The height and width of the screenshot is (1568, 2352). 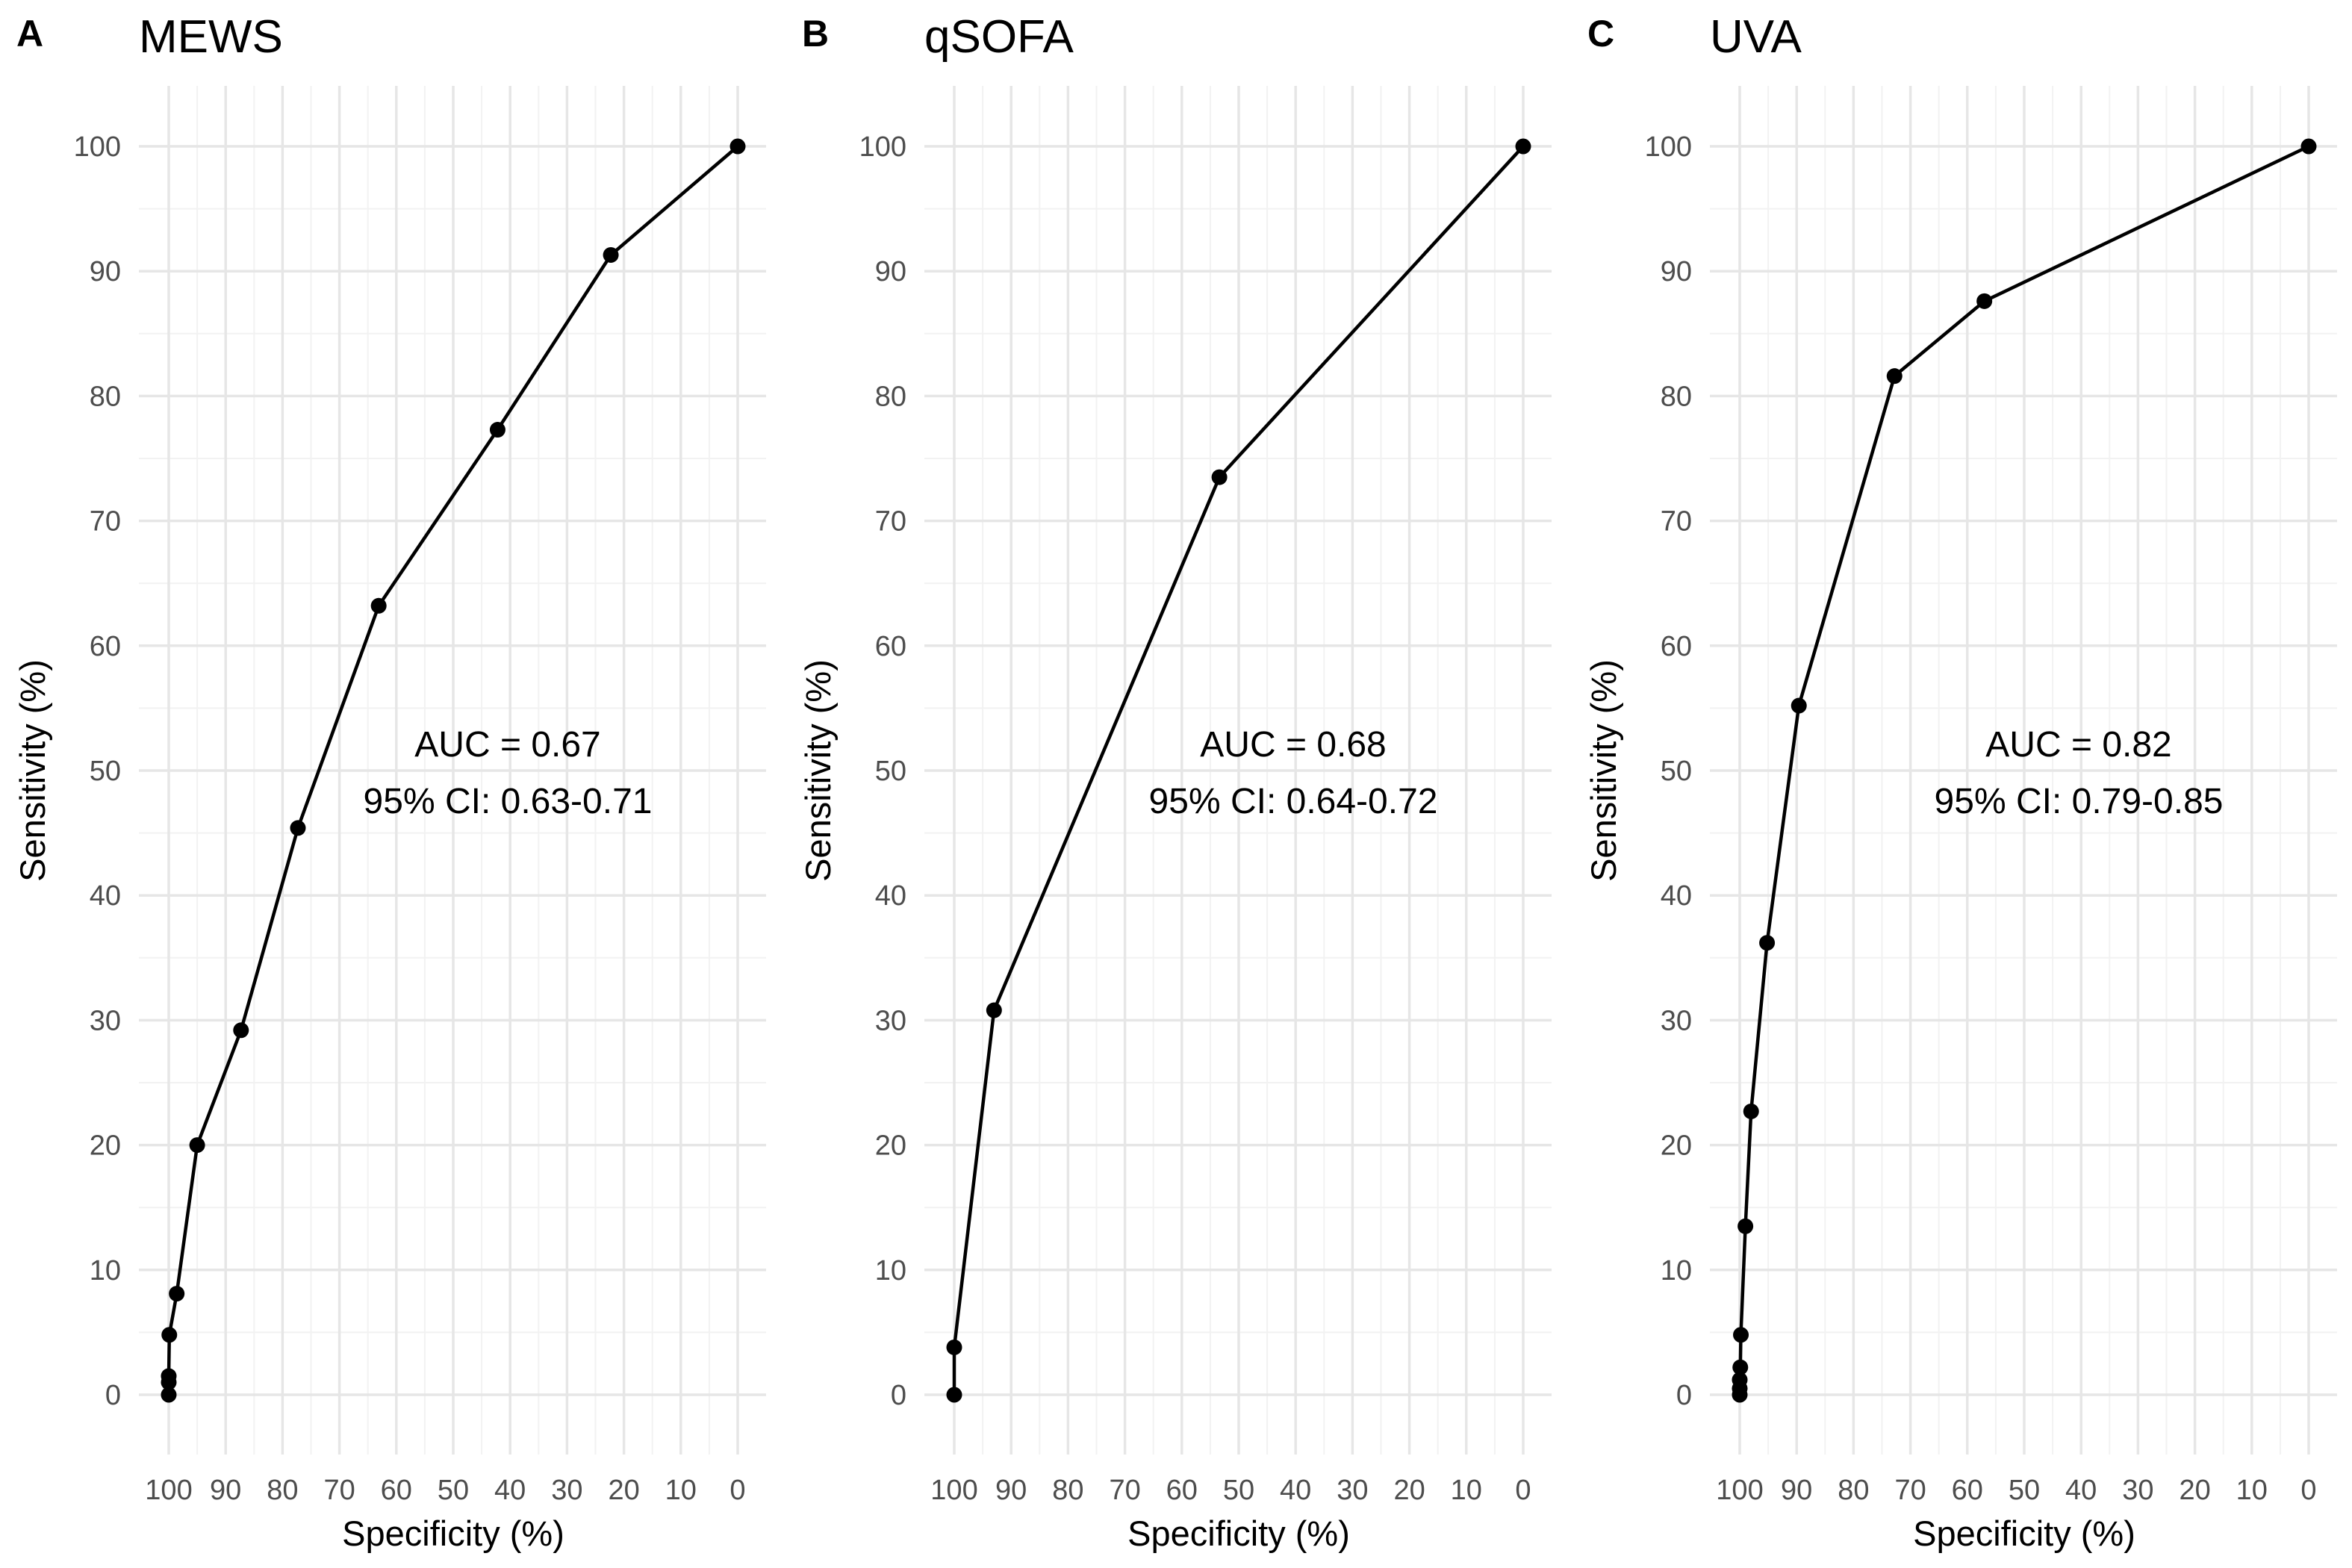 I want to click on auc-label: AUC = 0.68, so click(x=1293, y=745).